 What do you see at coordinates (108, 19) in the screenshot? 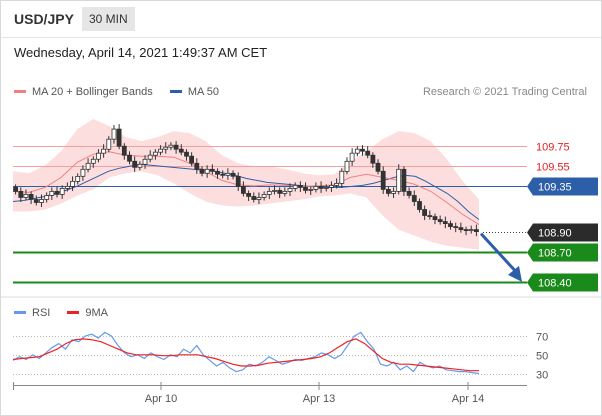
I see `timeframe-button: 30 MIN` at bounding box center [108, 19].